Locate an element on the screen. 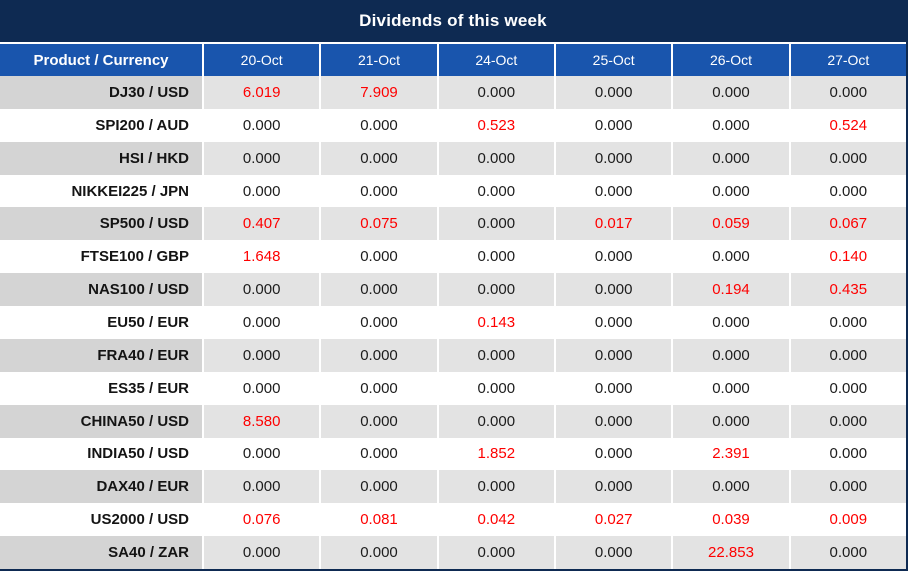  product-label: NAS100 / USD is located at coordinates (101, 290).